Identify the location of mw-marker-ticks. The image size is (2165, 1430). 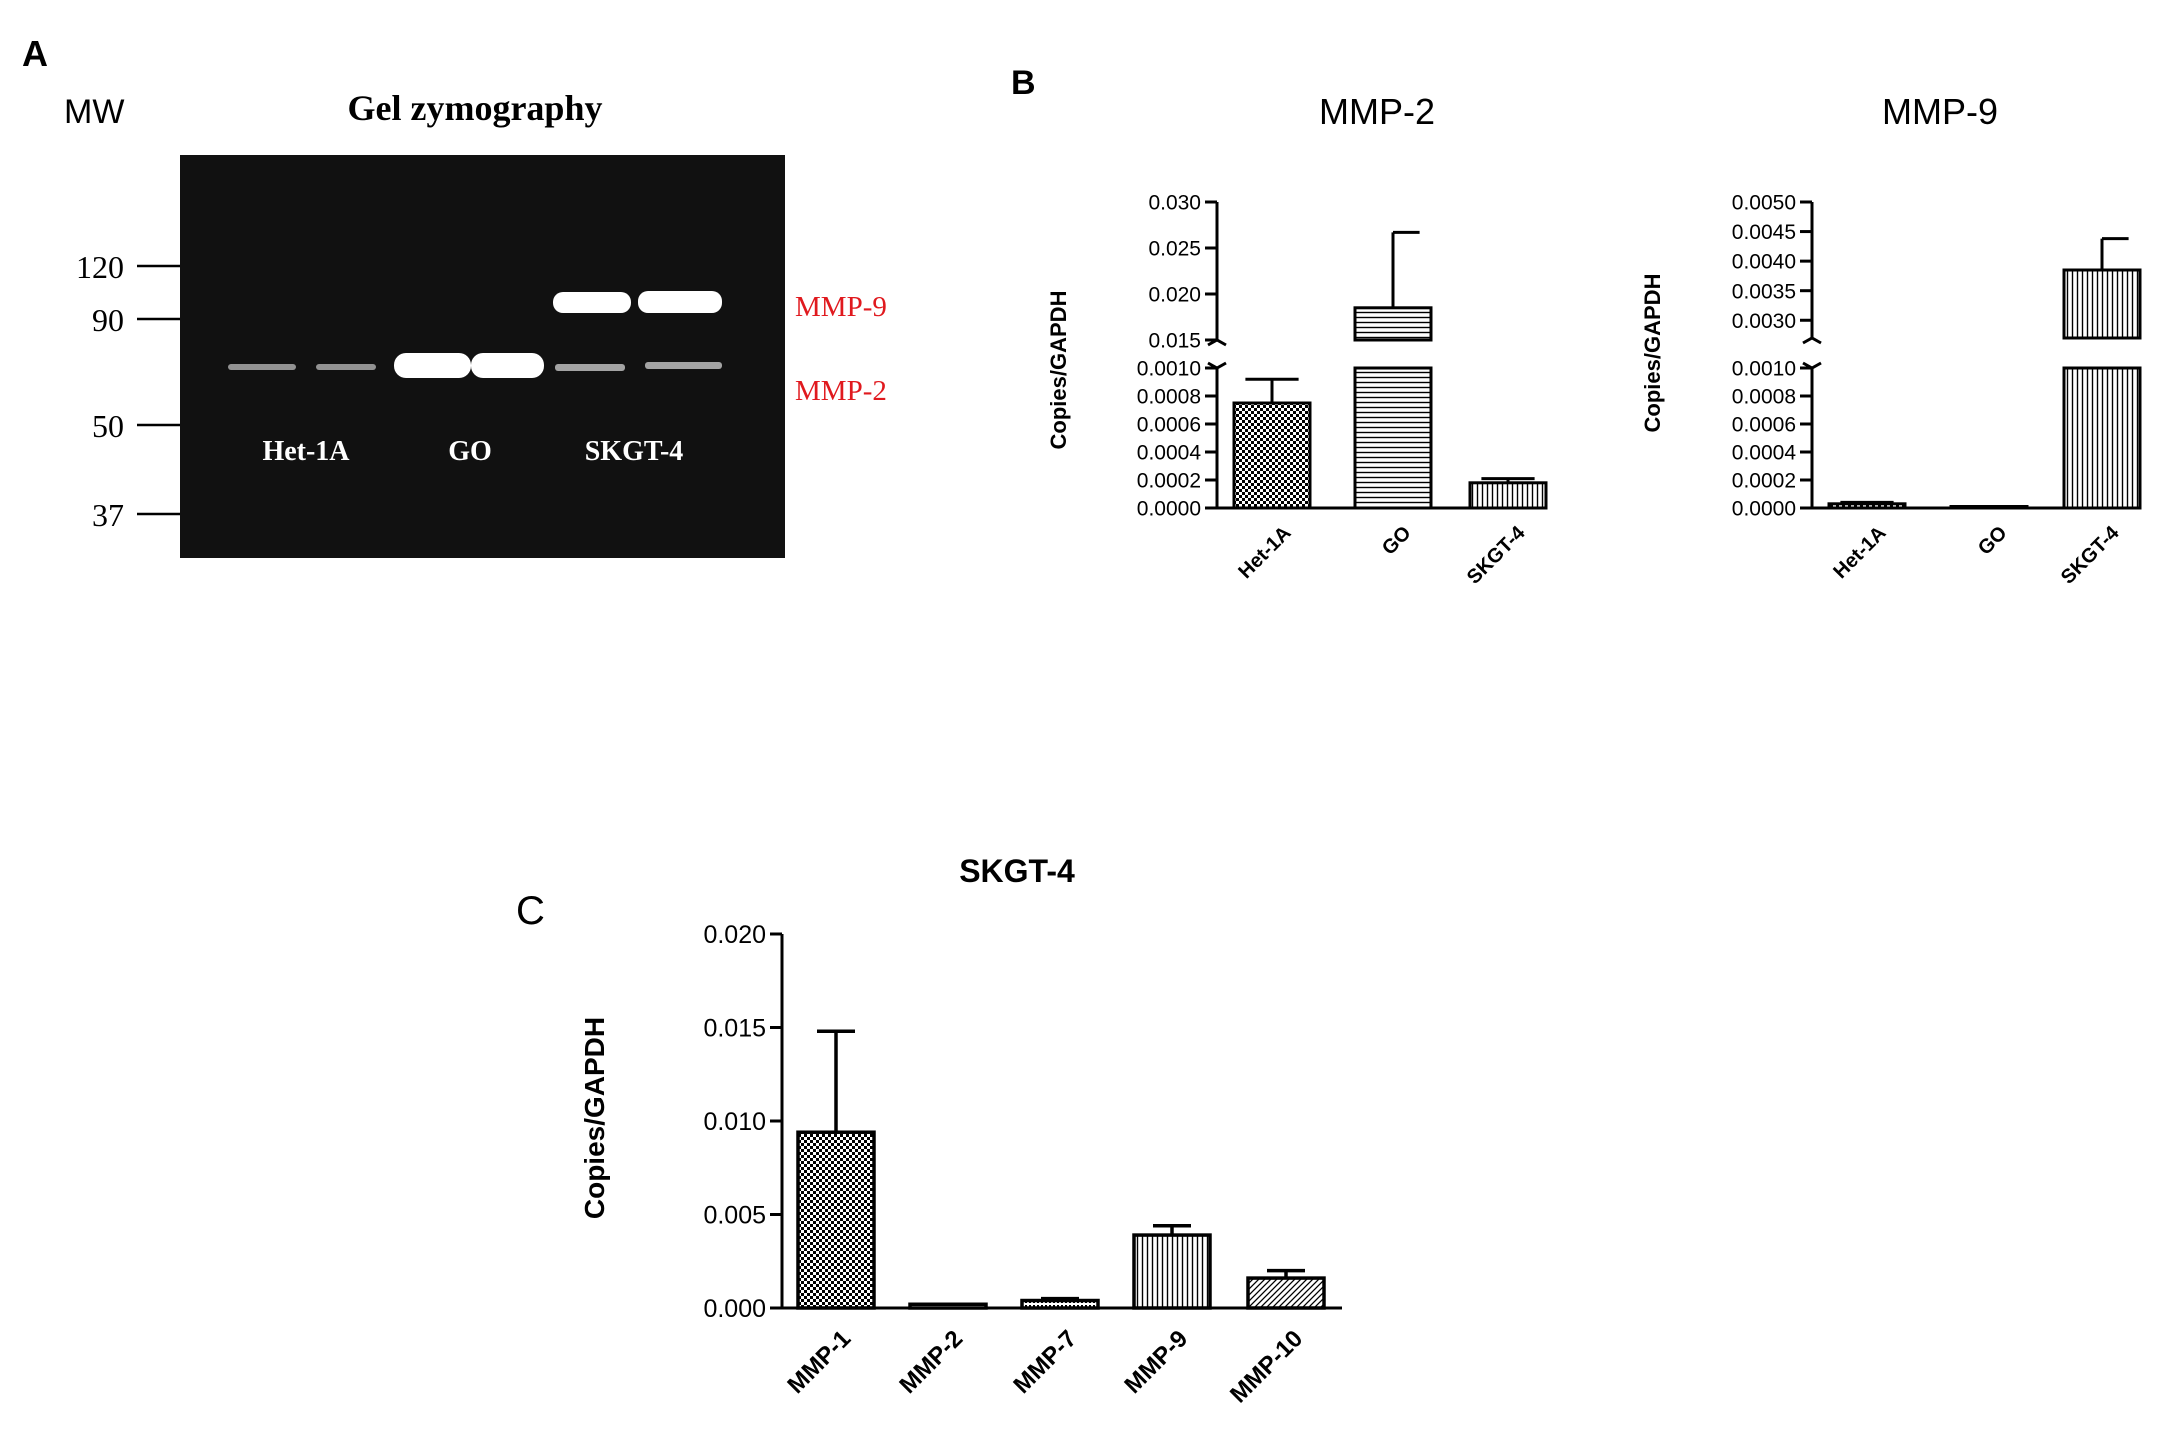
(158, 390).